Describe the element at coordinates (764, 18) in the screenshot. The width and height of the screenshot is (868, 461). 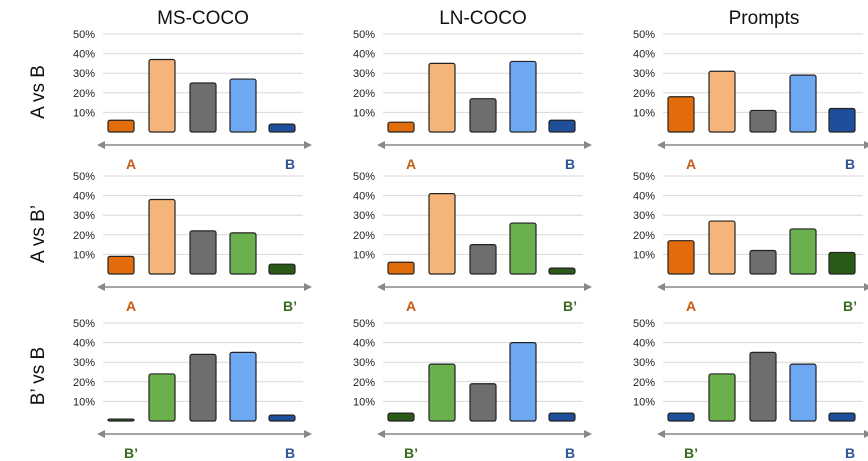
I see `column-title-prompts: Prompts` at that location.